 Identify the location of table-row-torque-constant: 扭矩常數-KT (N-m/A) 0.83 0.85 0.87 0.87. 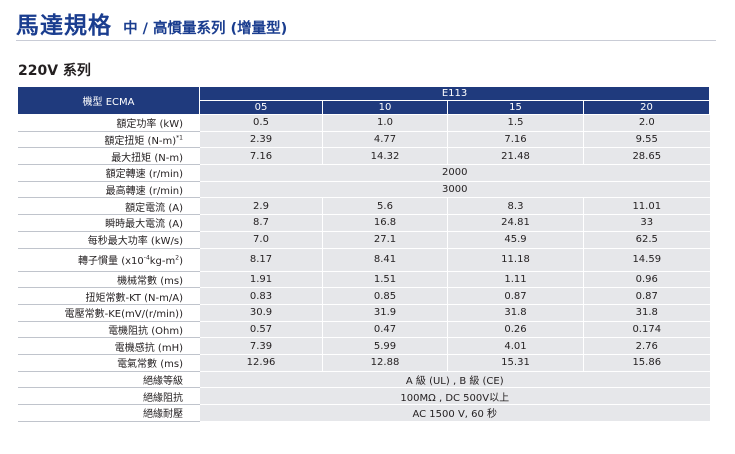
(363, 296).